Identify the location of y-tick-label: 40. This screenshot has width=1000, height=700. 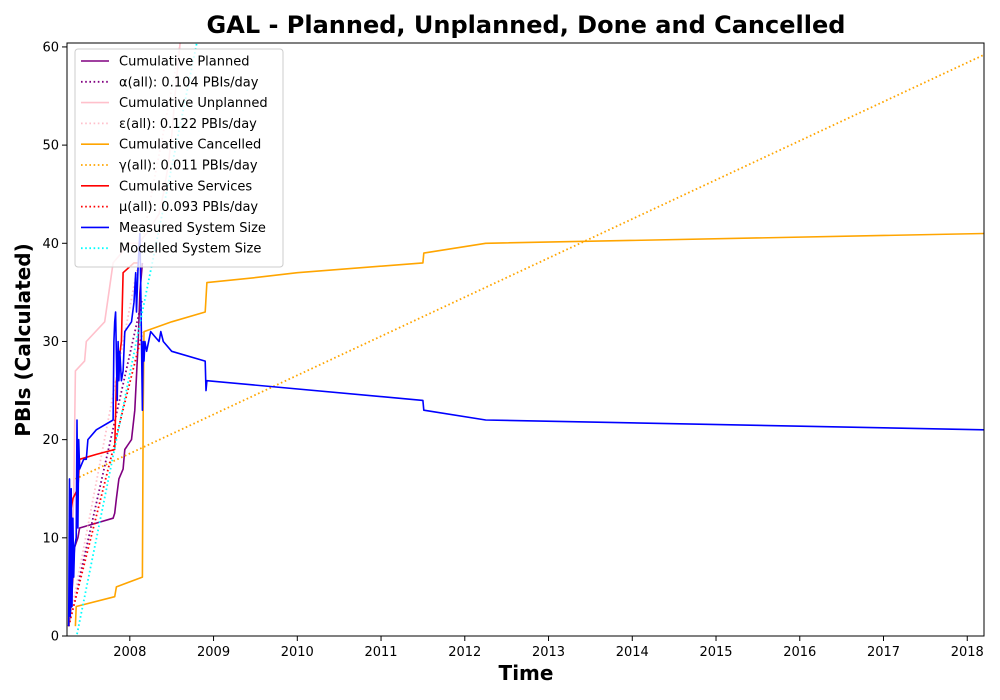
(50, 244).